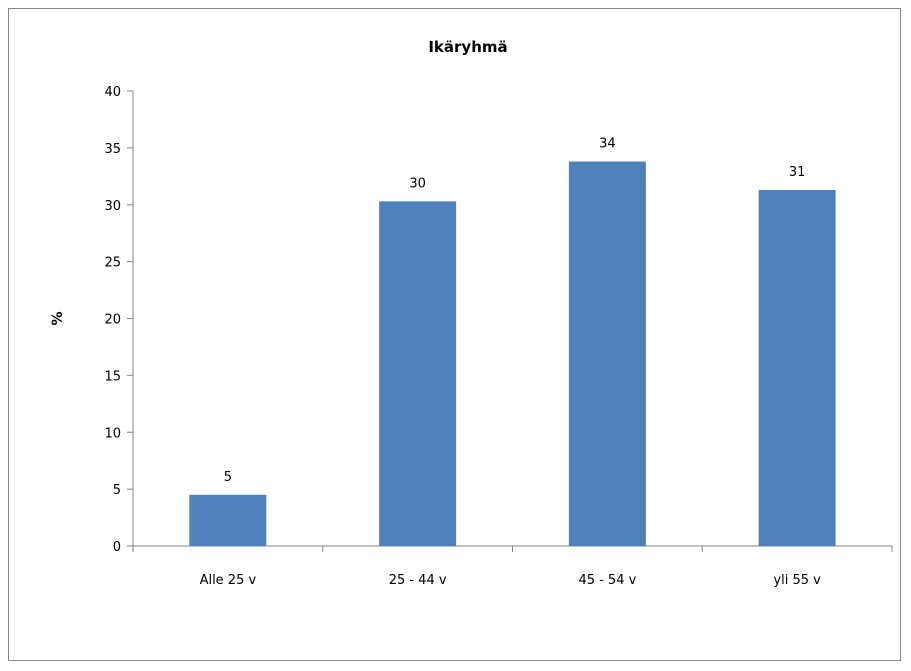 The height and width of the screenshot is (671, 911). Describe the element at coordinates (797, 580) in the screenshot. I see `x-tick-label: yli 55 v` at that location.